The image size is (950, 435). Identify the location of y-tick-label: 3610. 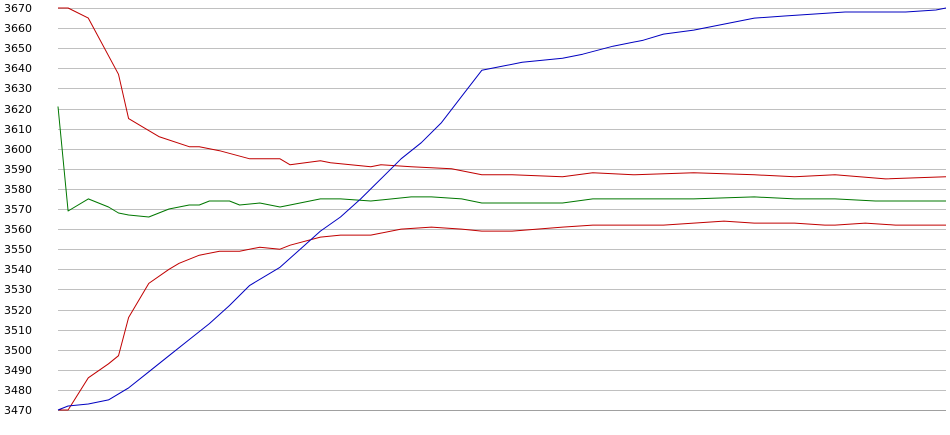
(18, 129).